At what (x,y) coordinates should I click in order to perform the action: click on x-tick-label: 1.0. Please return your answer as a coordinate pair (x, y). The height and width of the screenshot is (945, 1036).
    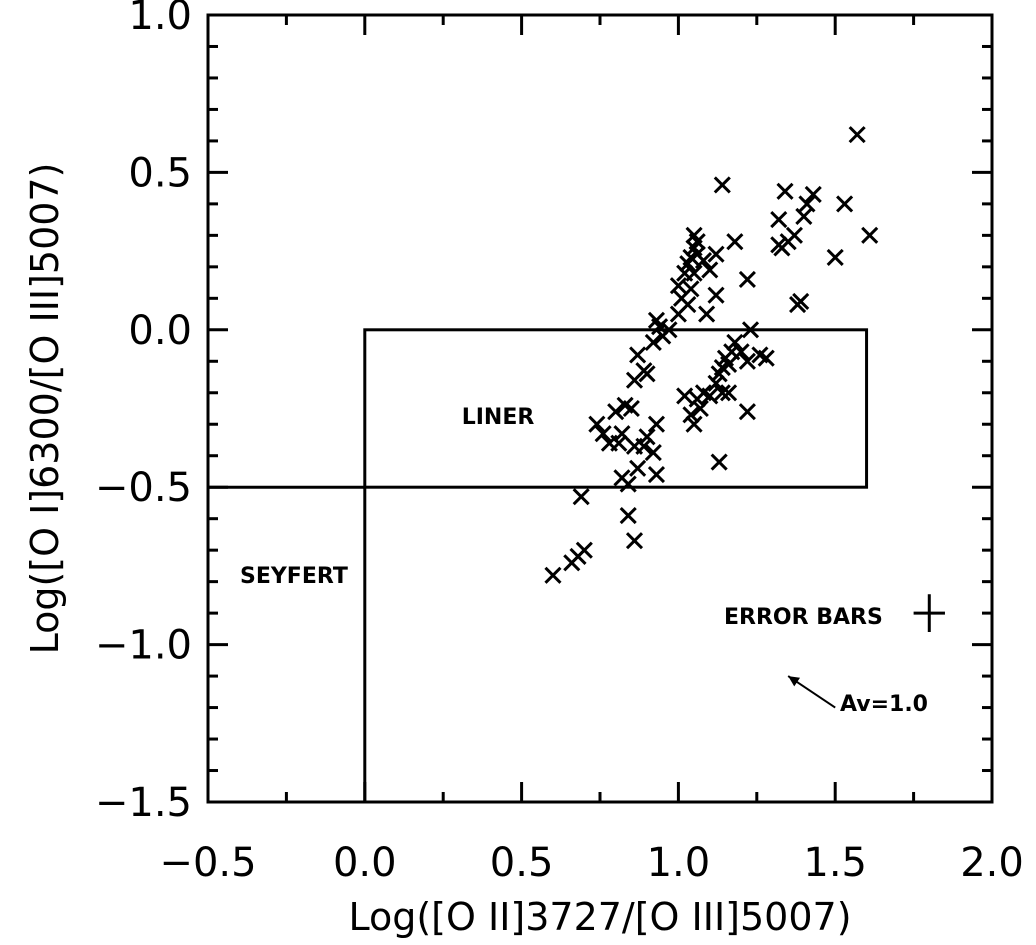
    Looking at the image, I should click on (679, 863).